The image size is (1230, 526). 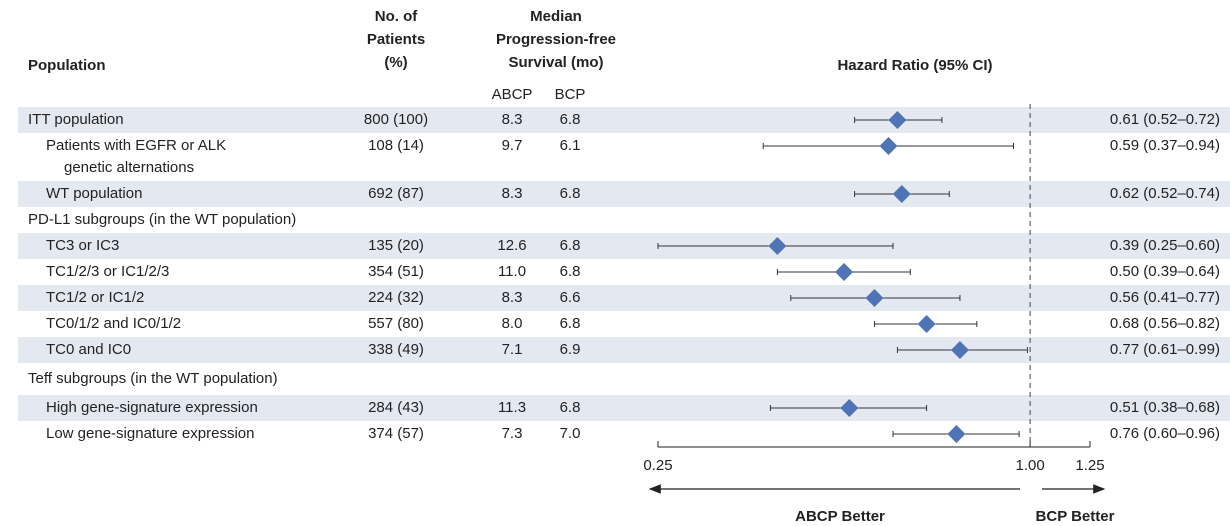 I want to click on header-pfs: Median, so click(x=556, y=16).